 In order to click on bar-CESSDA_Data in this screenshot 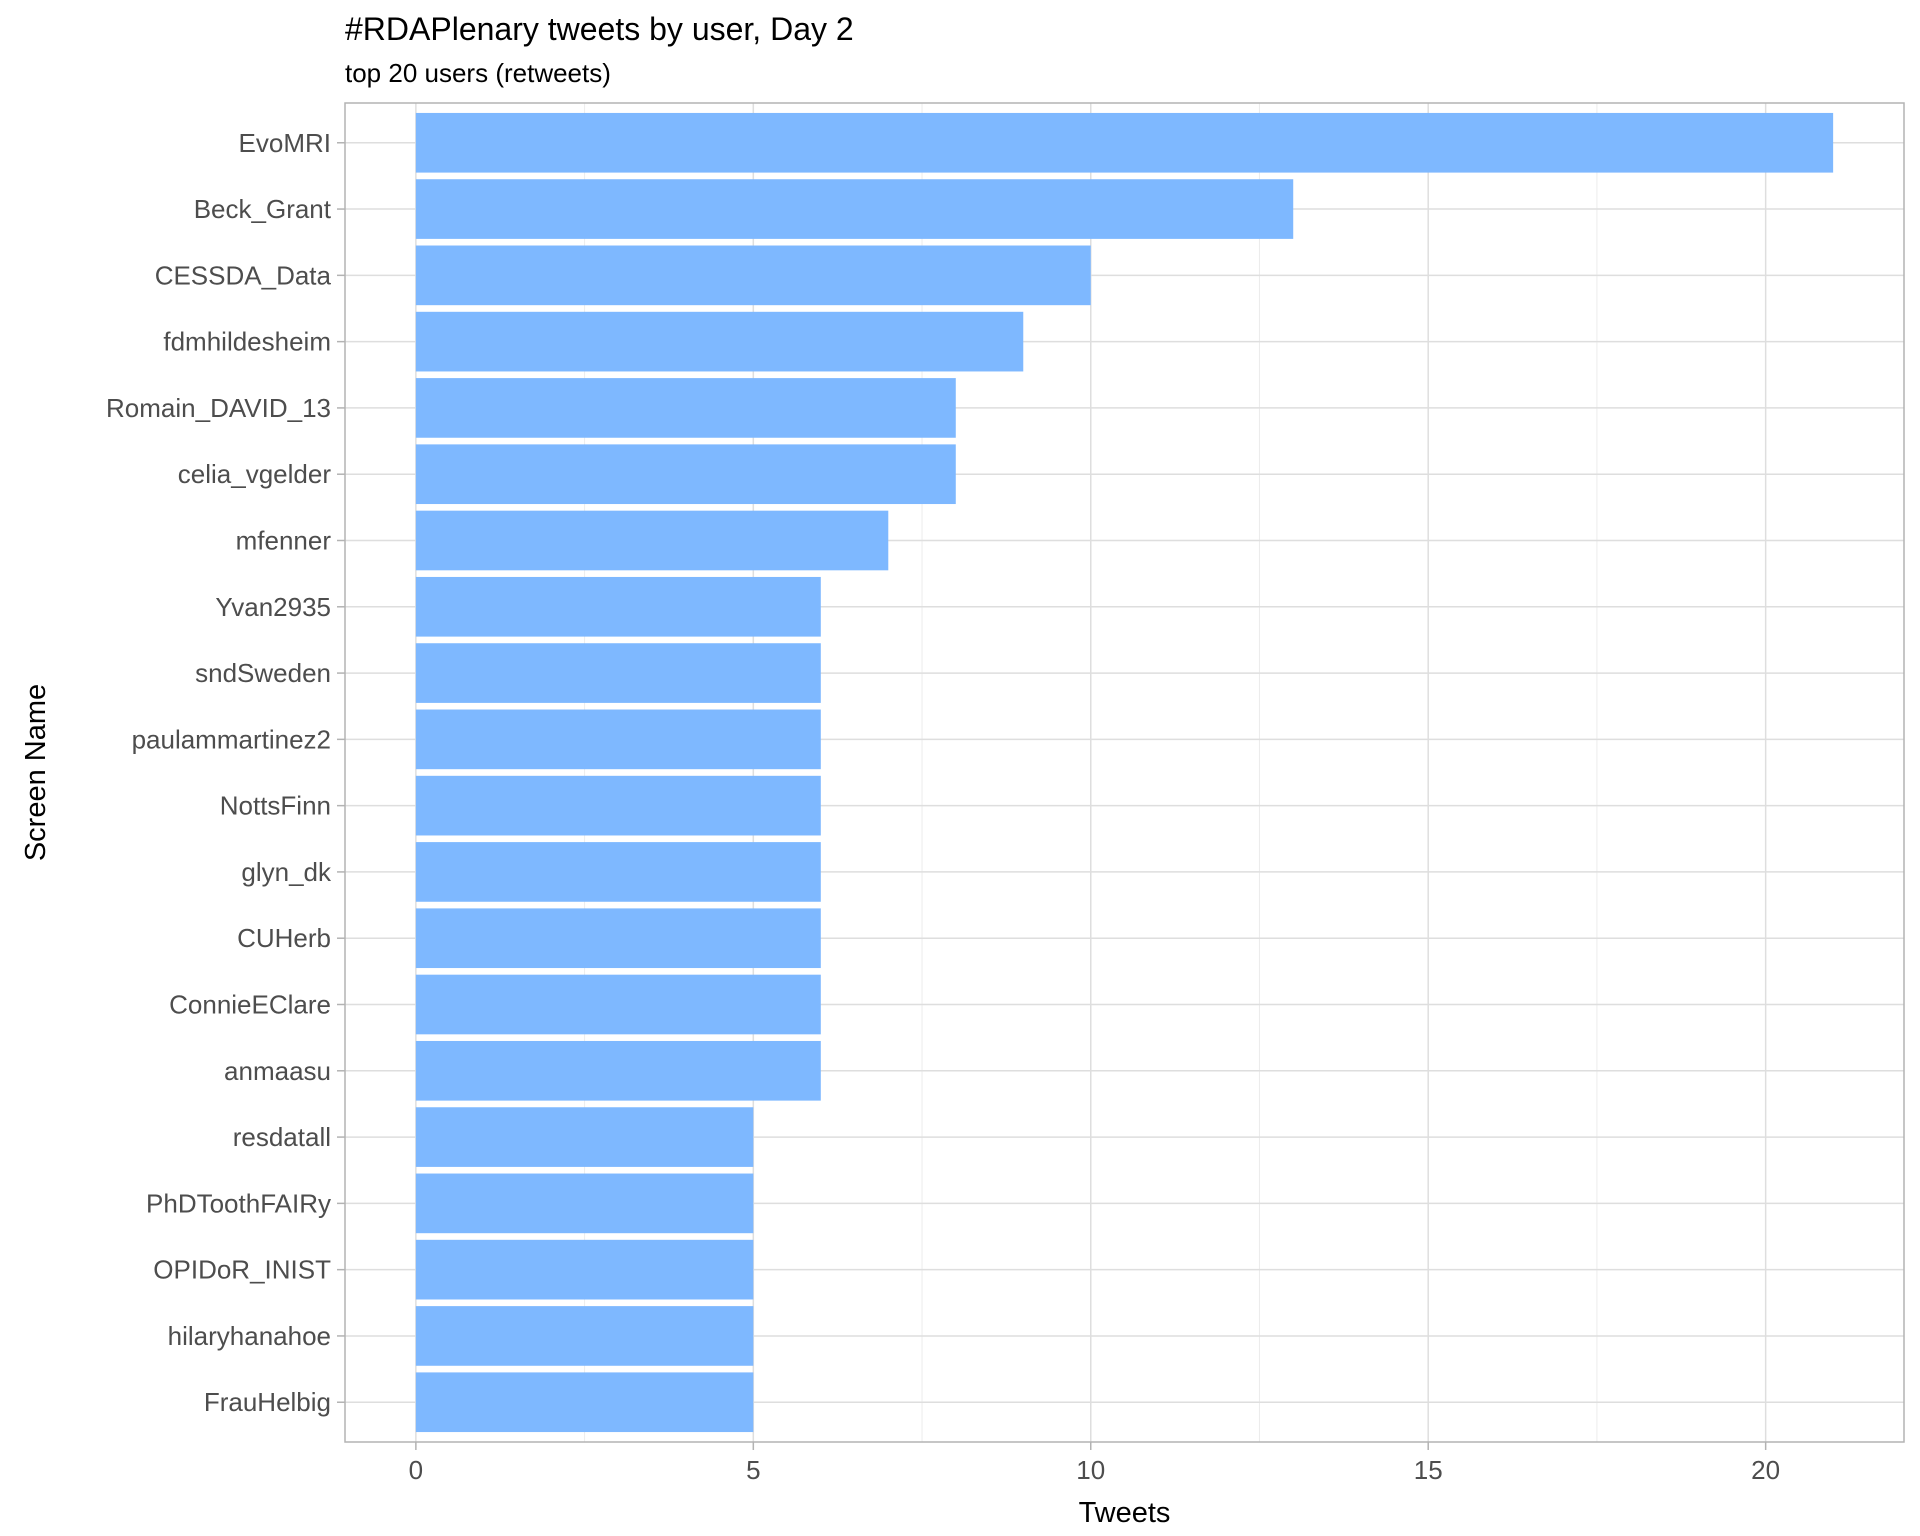, I will do `click(753, 275)`.